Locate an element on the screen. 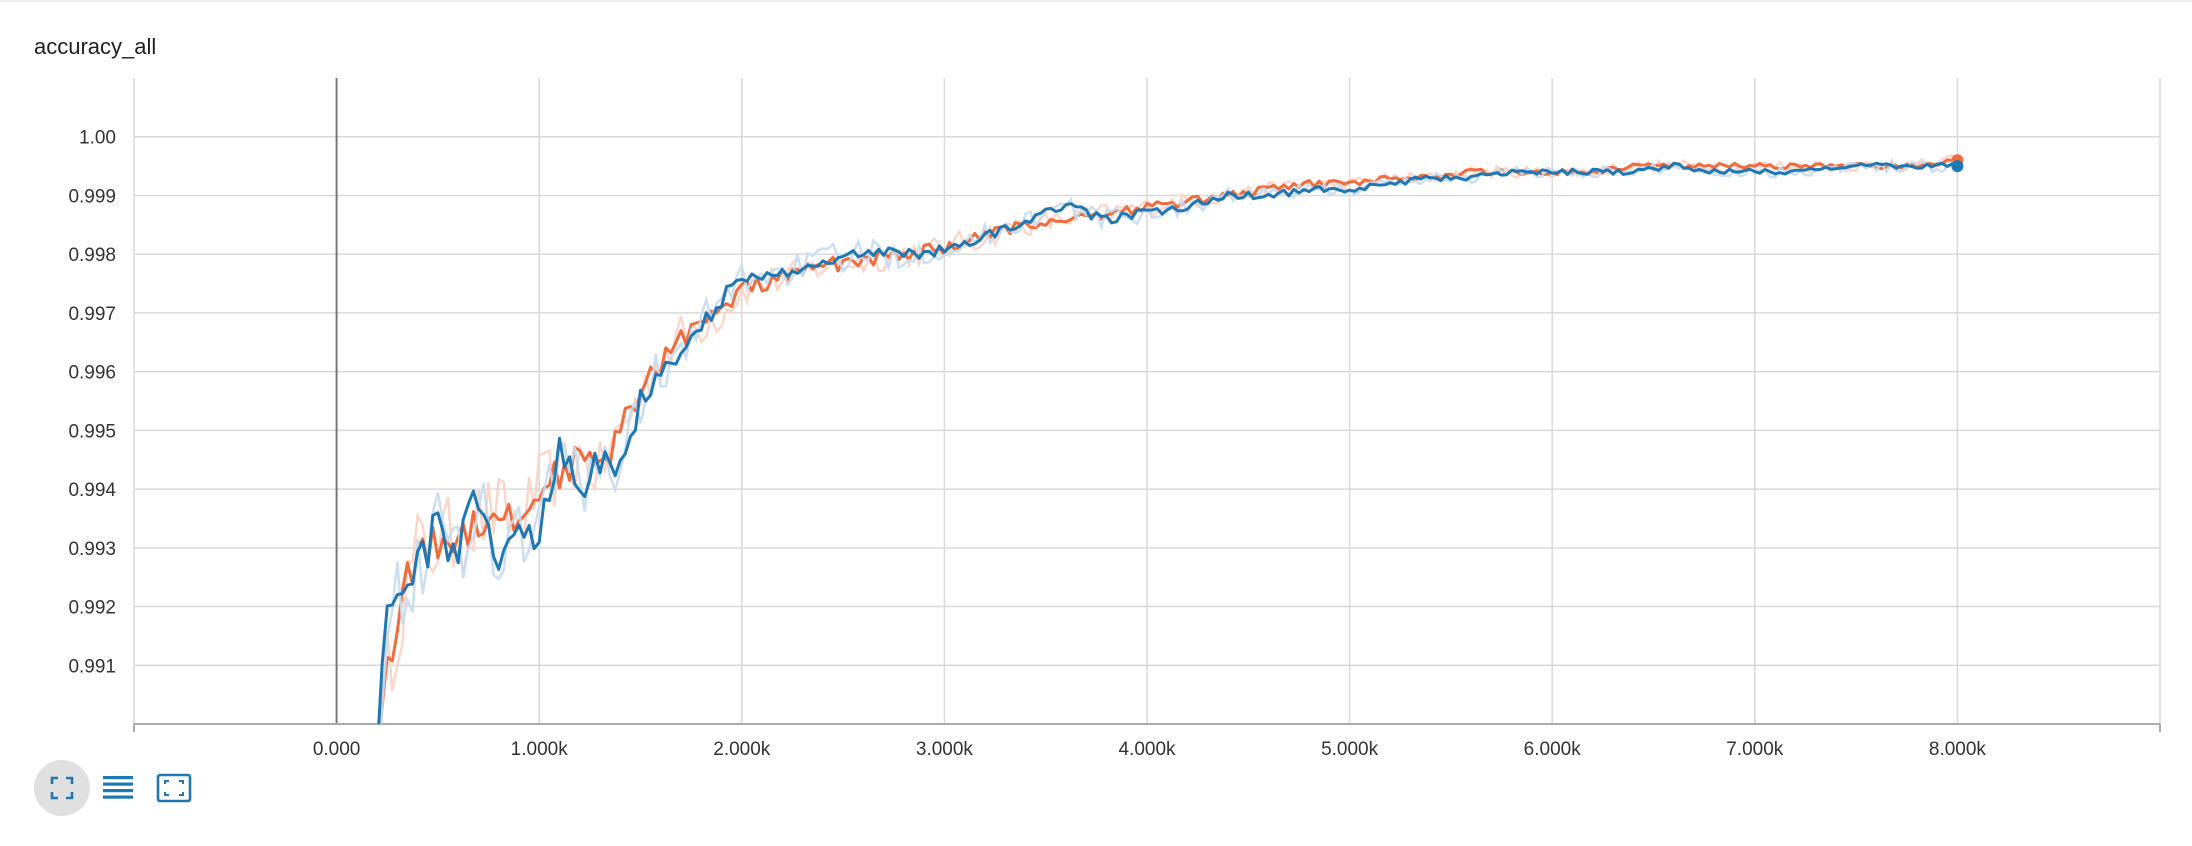 This screenshot has width=2192, height=846. x-tick-label: 2.000k is located at coordinates (742, 749).